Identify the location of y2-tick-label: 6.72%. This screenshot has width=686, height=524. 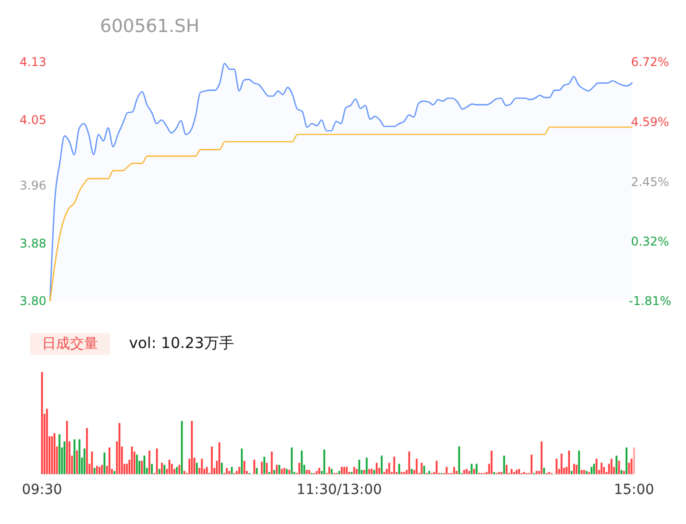
(650, 62).